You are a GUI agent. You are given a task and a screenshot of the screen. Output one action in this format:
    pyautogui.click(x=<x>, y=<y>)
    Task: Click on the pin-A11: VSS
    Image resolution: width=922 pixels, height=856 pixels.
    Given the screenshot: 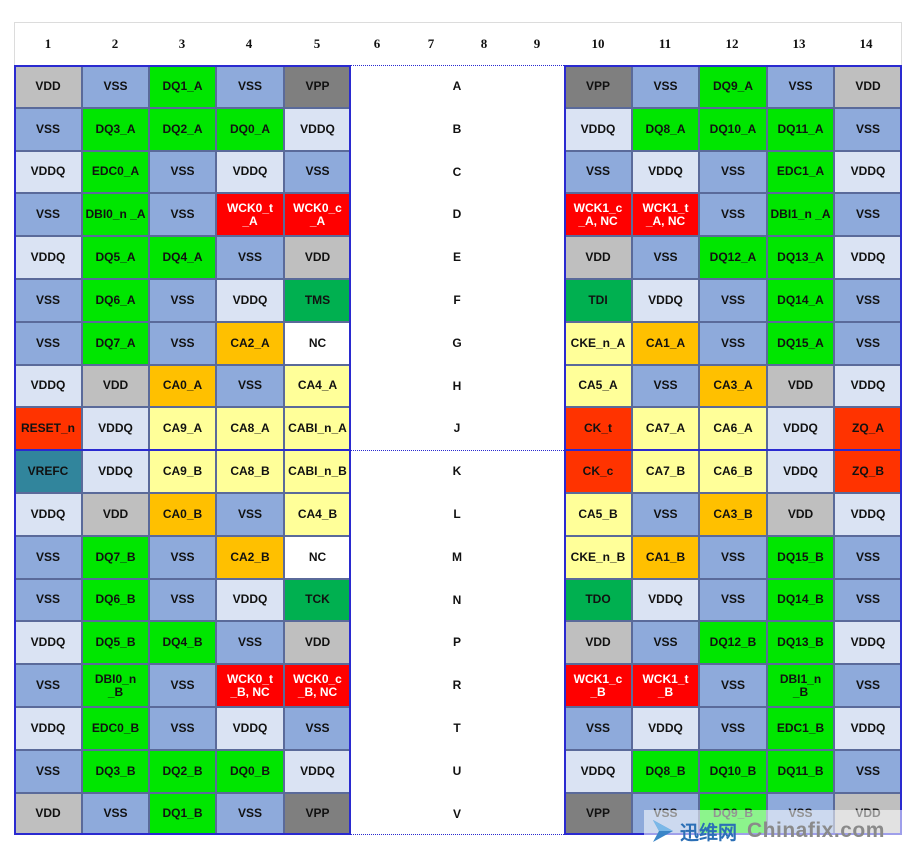 What is the action you would take?
    pyautogui.click(x=665, y=86)
    